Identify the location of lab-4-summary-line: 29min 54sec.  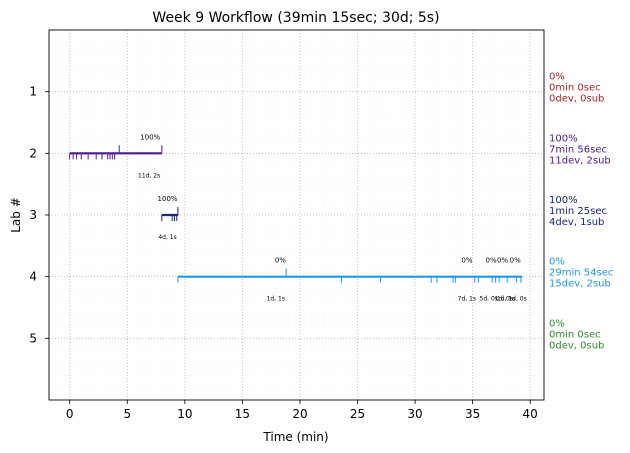
(581, 273).